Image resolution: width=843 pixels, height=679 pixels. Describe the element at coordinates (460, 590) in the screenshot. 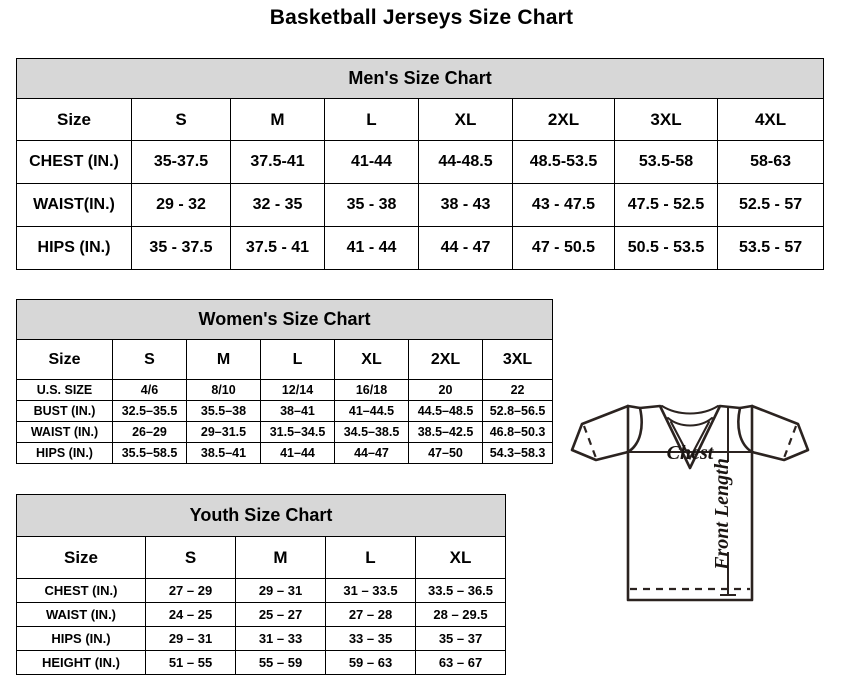

I see `youth-cell: 33.5 – 36.5` at that location.